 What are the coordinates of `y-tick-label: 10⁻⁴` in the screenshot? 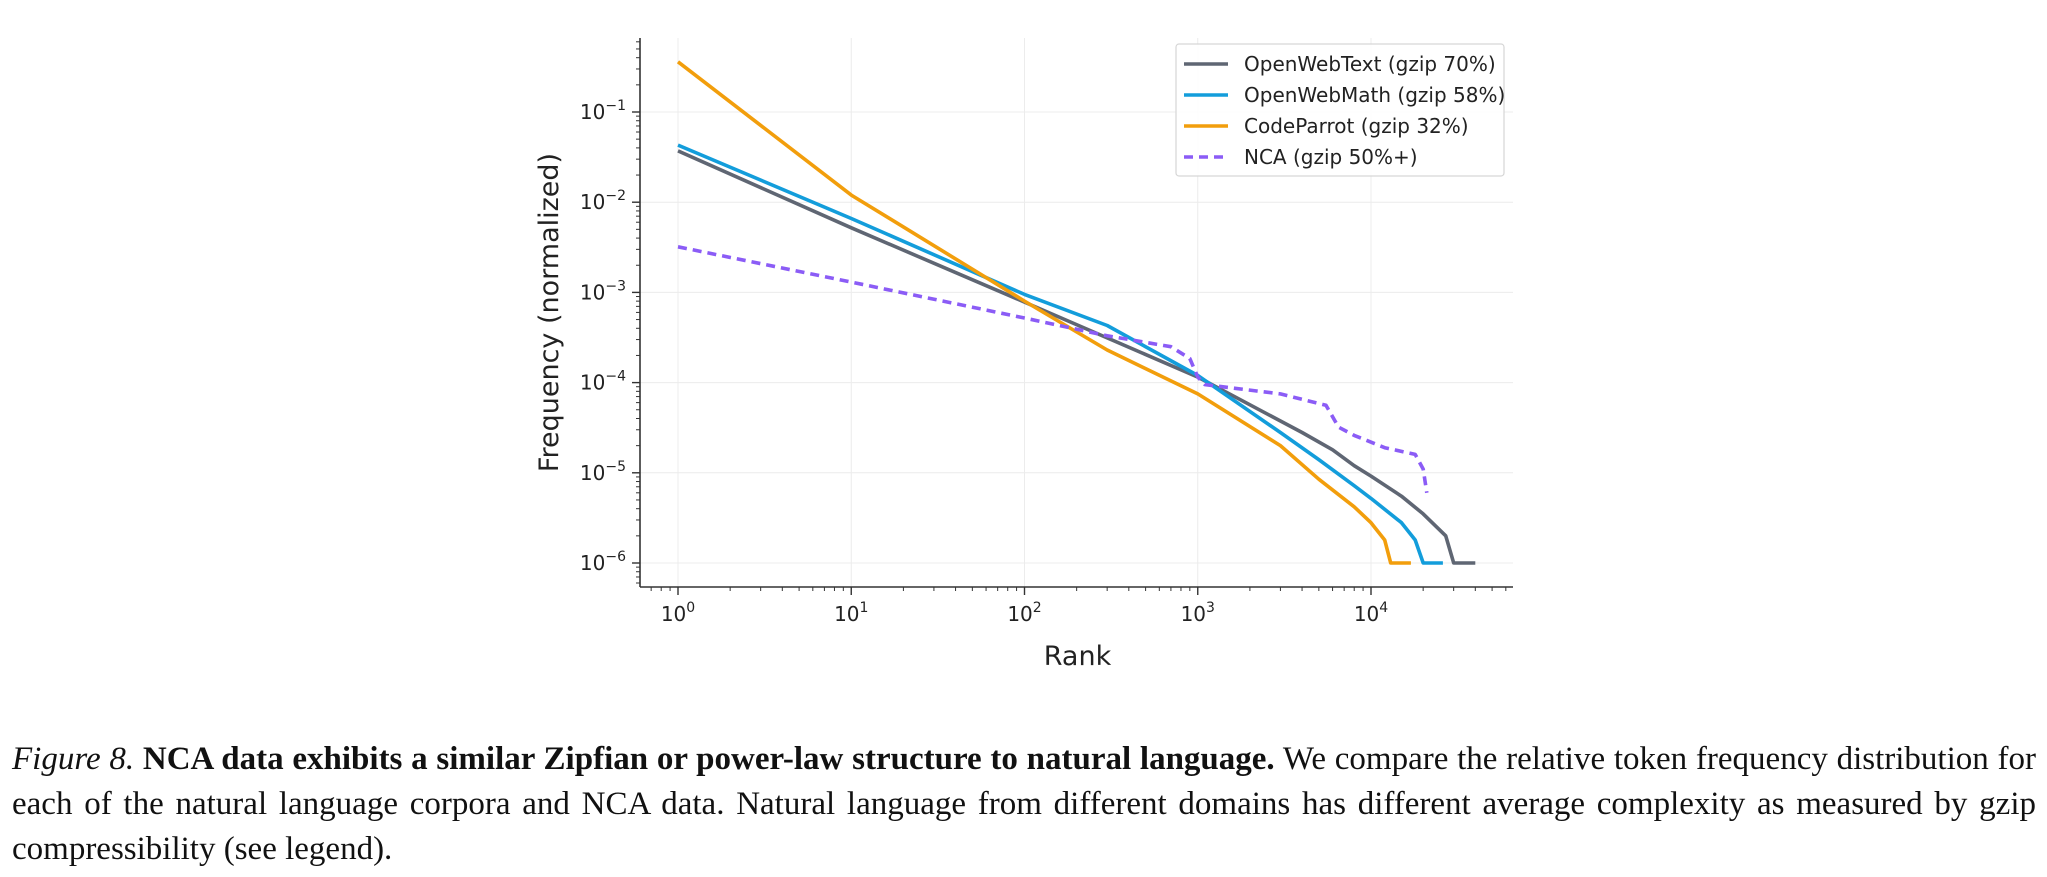 It's located at (603, 382).